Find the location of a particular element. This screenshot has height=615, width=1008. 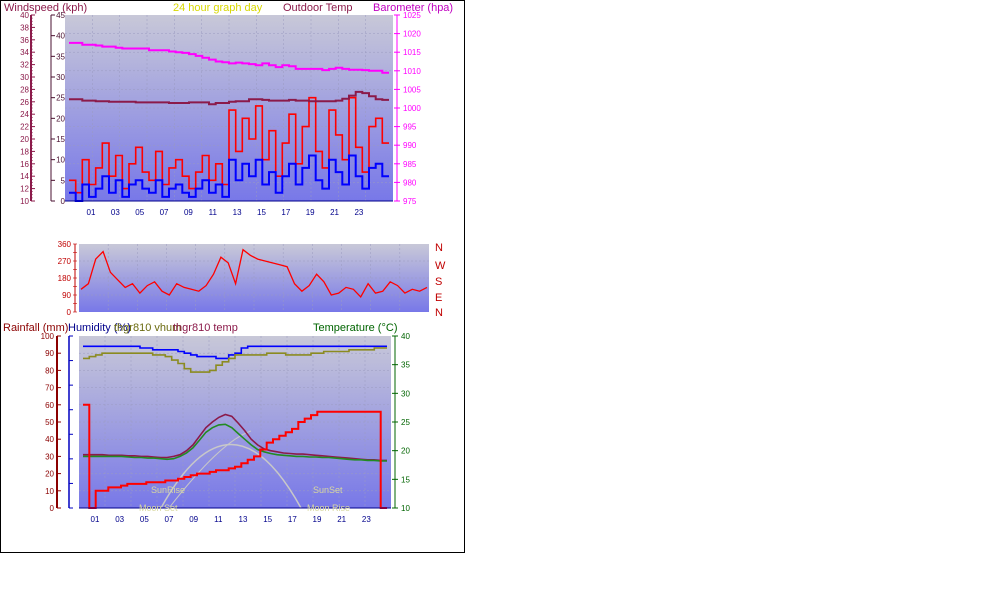

dir-axis-label: 360 is located at coordinates (65, 244).